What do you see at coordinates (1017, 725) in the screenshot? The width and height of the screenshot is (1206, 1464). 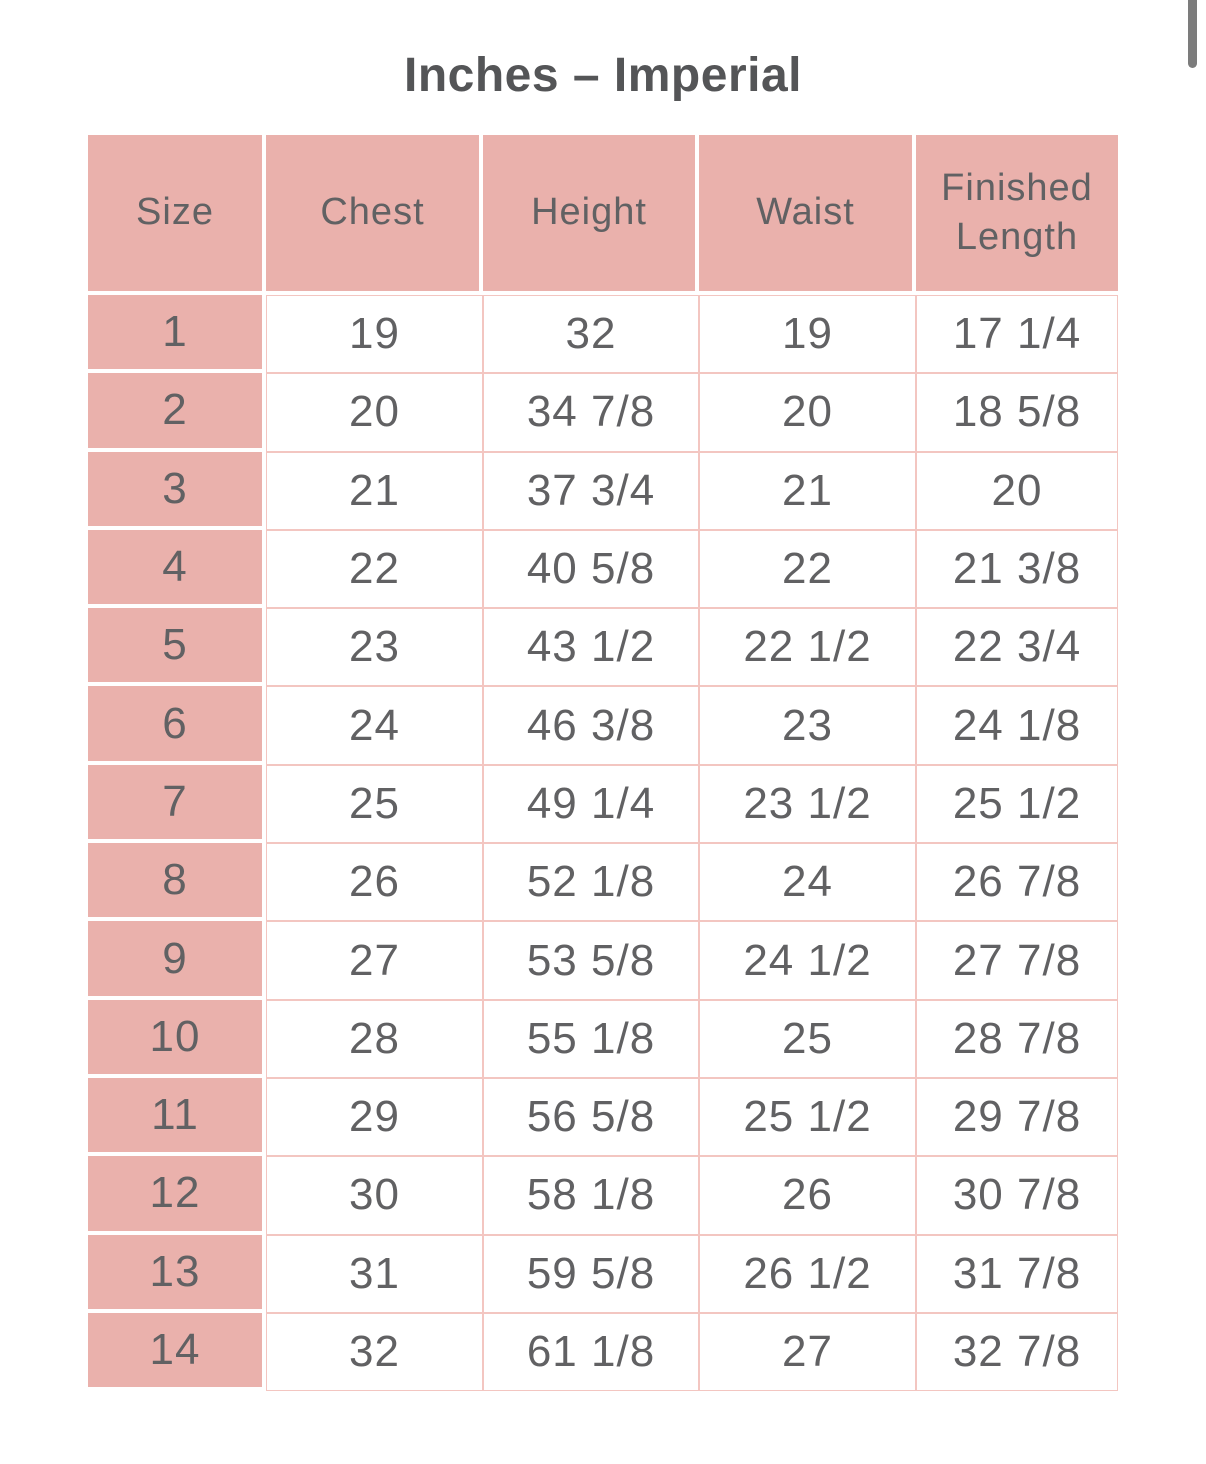 I see `data-cell: 24 1/8` at bounding box center [1017, 725].